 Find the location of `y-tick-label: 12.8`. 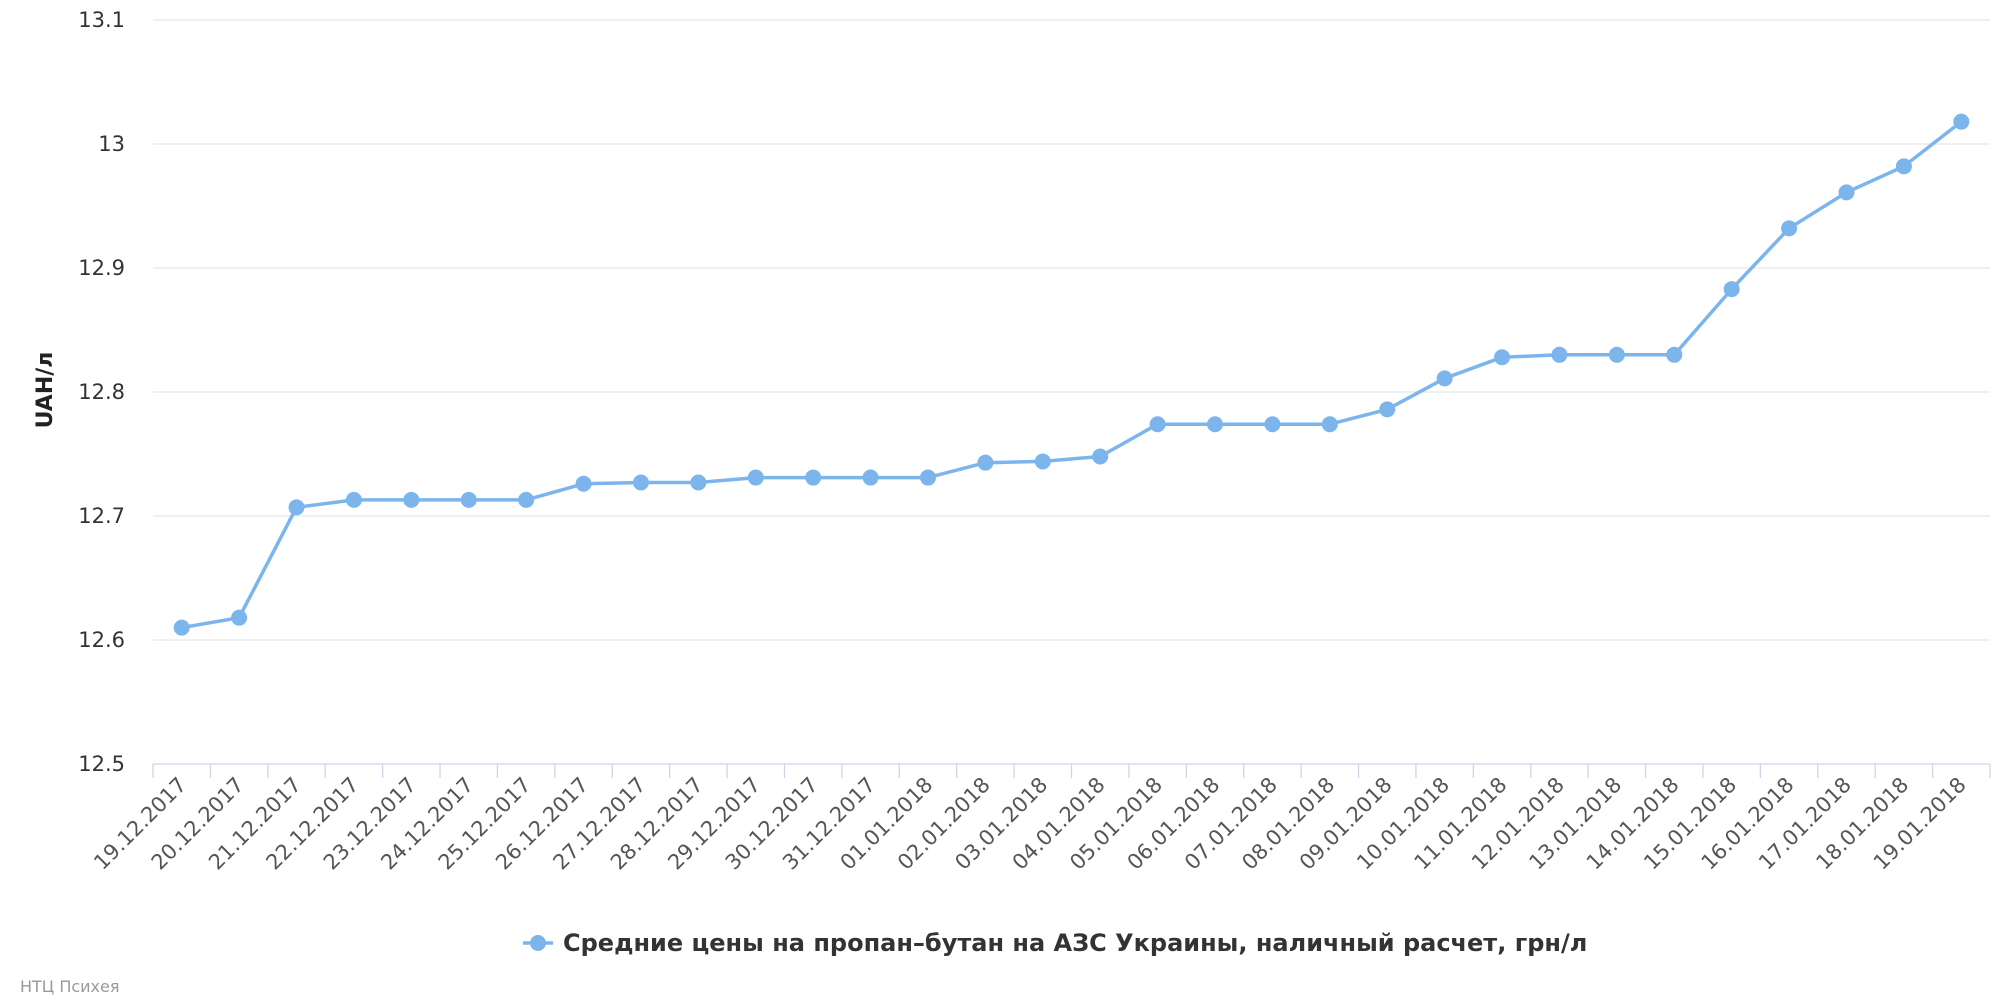

y-tick-label: 12.8 is located at coordinates (101, 392).